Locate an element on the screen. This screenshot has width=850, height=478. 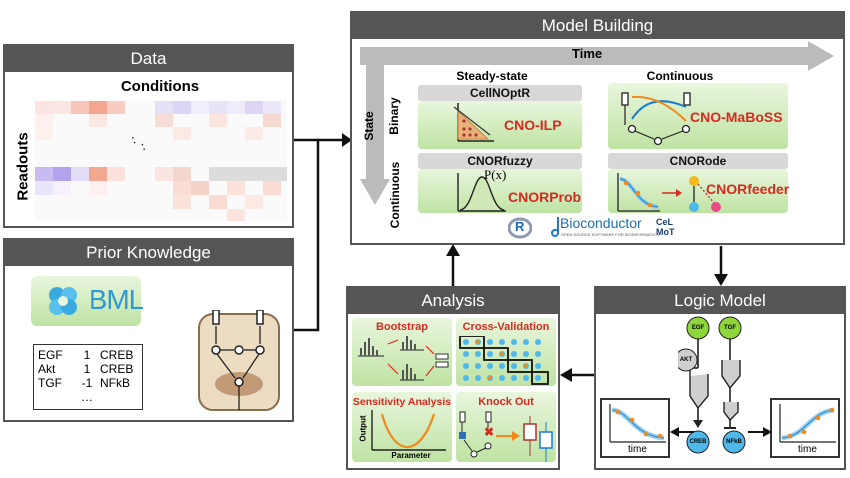
cell-network-icon is located at coordinates (239, 360).